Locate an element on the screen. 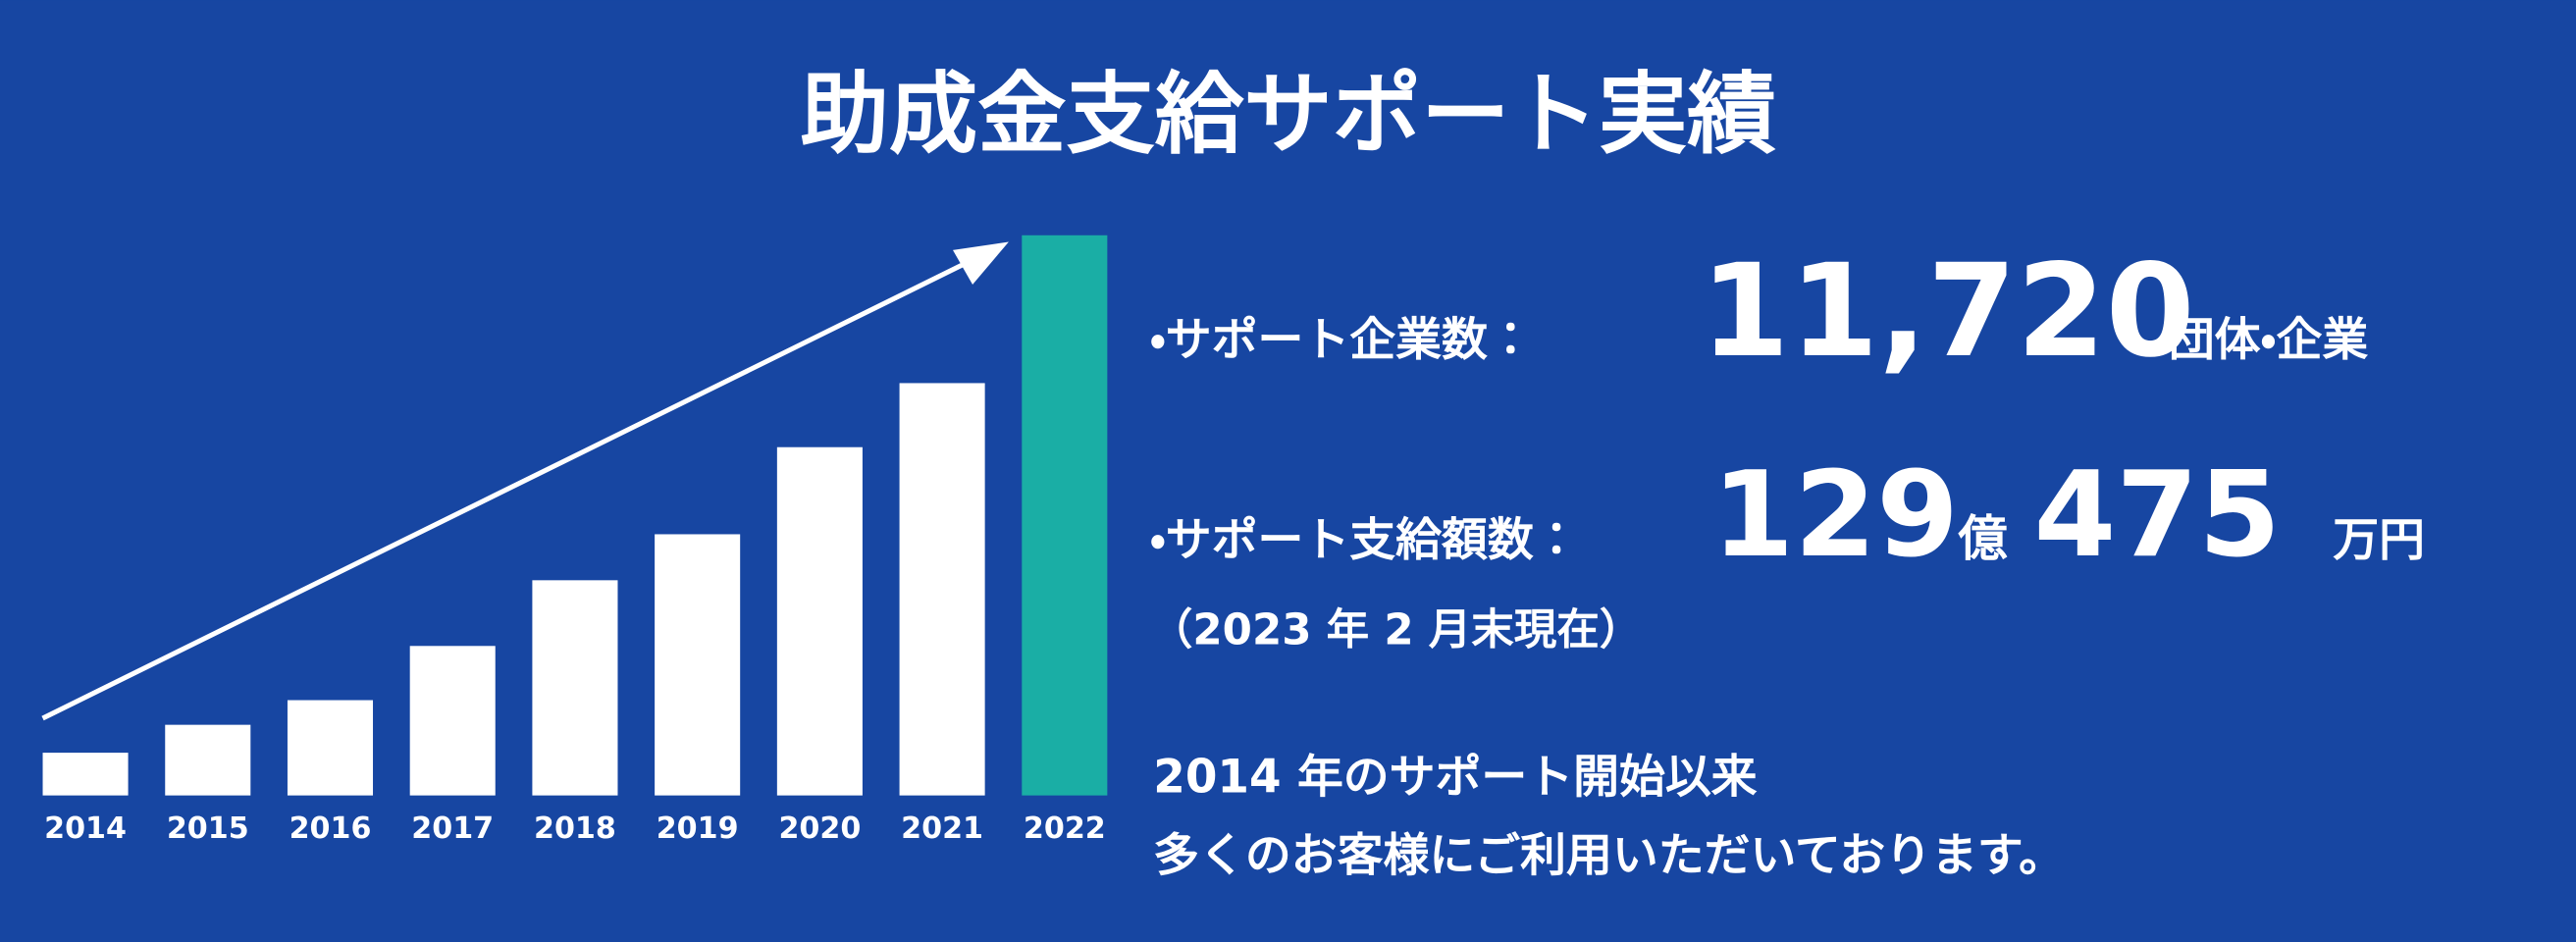 The height and width of the screenshot is (942, 2576). as-of: （2023 年 2 月末現在） is located at coordinates (1396, 630).